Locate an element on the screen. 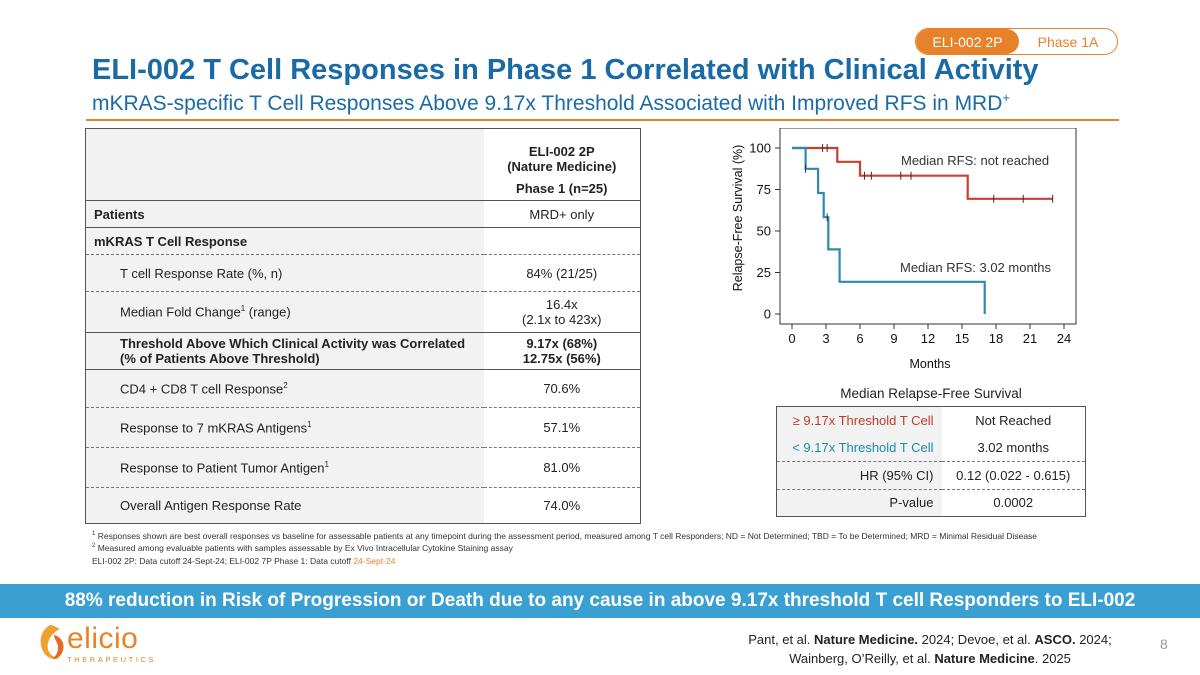 The height and width of the screenshot is (675, 1200). table-row: Response to Patient Tumor Antigen1 81.0% is located at coordinates (363, 467).